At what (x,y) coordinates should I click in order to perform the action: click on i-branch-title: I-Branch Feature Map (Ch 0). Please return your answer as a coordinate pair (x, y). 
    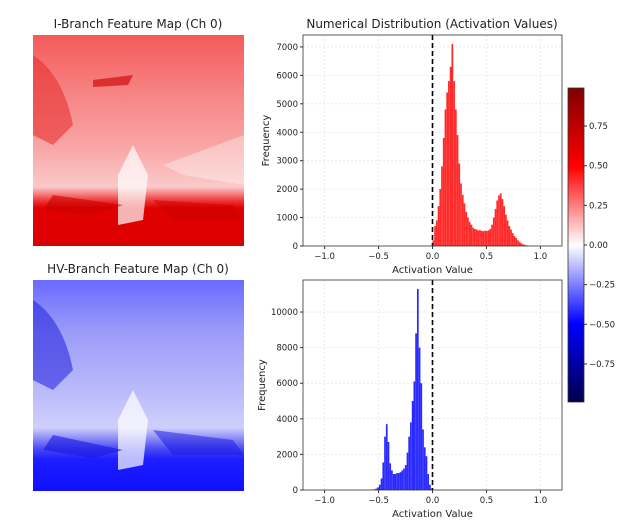
    Looking at the image, I should click on (138, 24).